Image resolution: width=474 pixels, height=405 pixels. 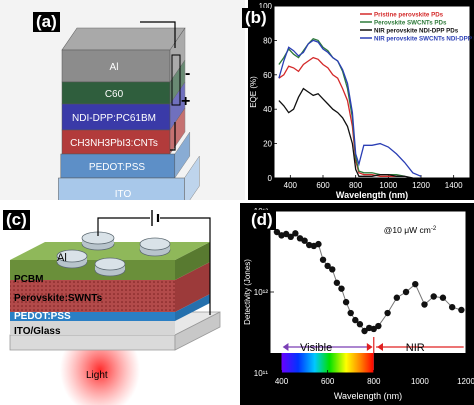 I want to click on layer-label-3: CH3NH3PbI3:CNTs, so click(x=114, y=143).